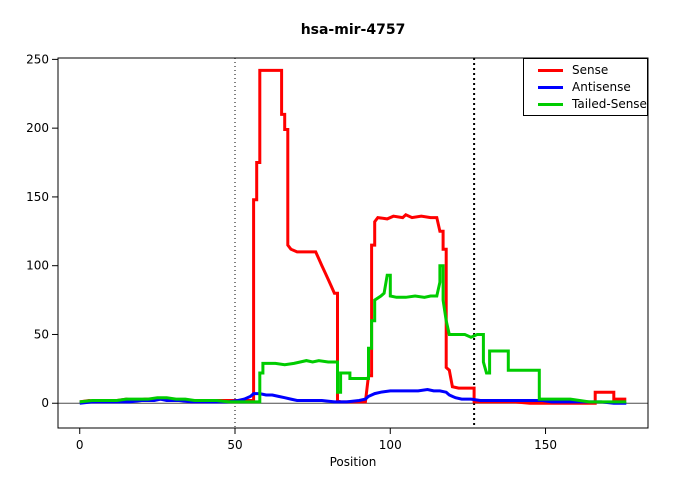 This screenshot has width=680, height=490. Describe the element at coordinates (609, 103) in the screenshot. I see `legend-label: Tailed-Sense` at that location.